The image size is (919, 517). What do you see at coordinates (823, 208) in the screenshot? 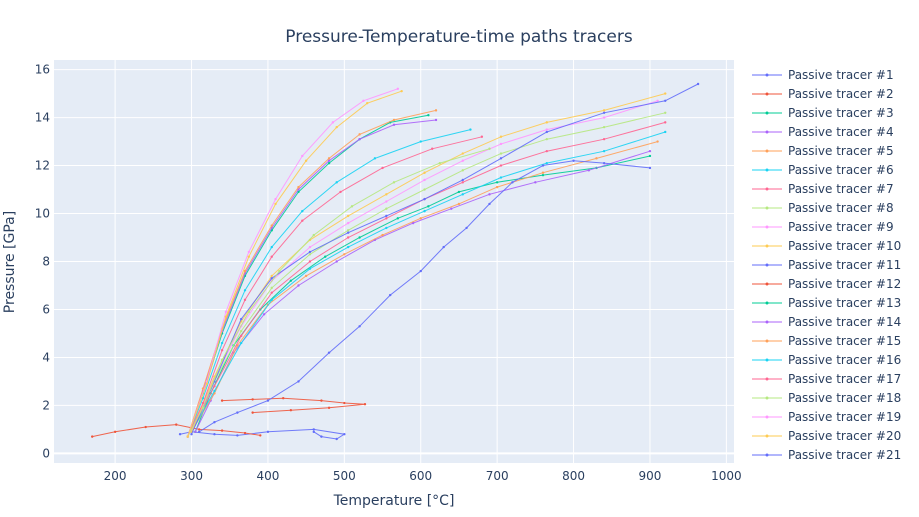
I see `legend-item: Passive tracer #8` at bounding box center [823, 208].